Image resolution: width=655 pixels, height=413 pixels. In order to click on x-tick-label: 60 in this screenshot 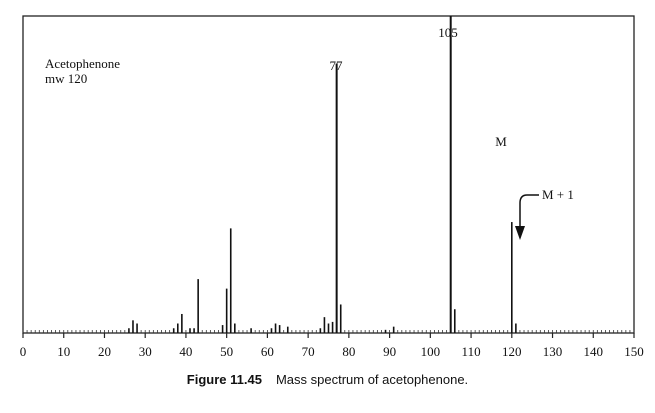, I will do `click(267, 351)`.